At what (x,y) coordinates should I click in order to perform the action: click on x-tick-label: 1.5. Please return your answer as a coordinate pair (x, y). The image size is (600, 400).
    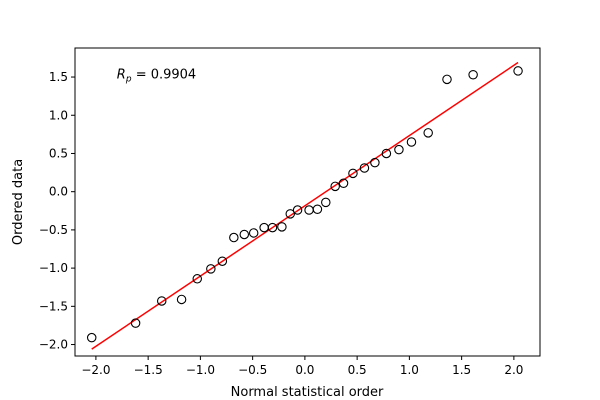
    Looking at the image, I should click on (461, 370).